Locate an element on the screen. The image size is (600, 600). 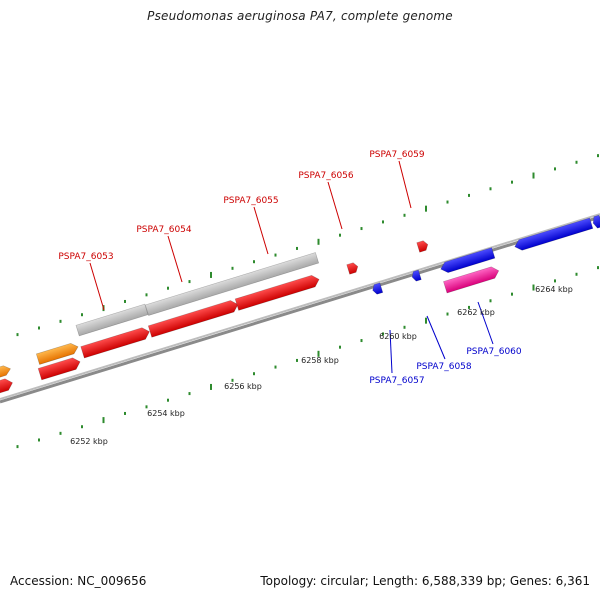
gene-red-edge-shape is located at coordinates (6, 387).